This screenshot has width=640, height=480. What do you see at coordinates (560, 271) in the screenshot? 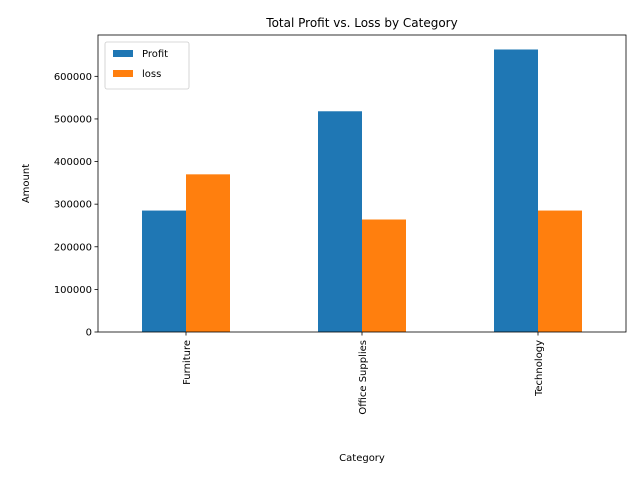
I see `bar-loss-technology` at bounding box center [560, 271].